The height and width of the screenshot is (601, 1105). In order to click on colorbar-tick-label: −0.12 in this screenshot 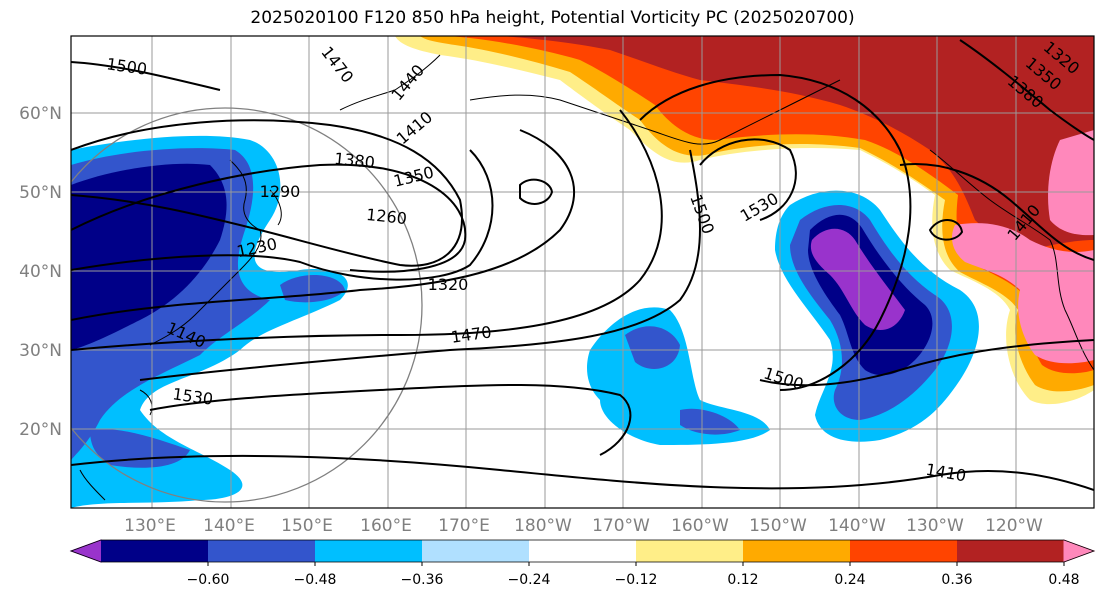, I will do `click(636, 580)`.